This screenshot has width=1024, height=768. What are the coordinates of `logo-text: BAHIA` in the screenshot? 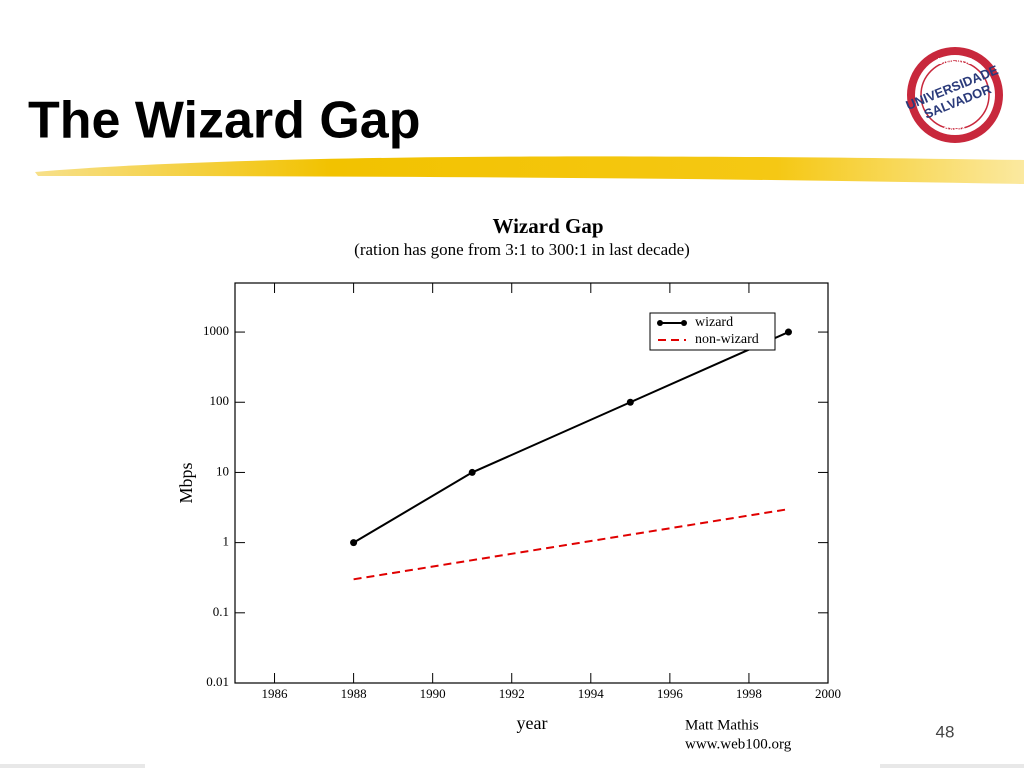 It's located at (955, 130).